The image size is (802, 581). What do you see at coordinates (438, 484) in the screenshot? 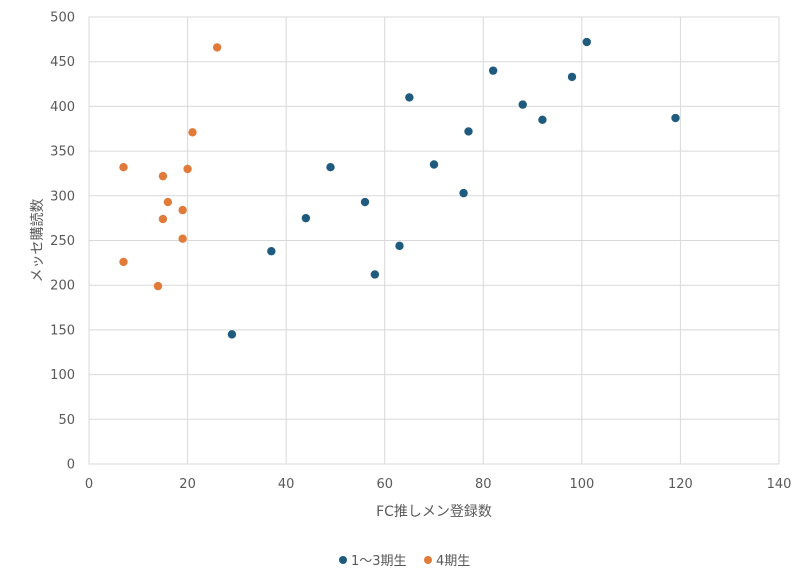
I see `x-axis-ticks: 0 20 40 60 80 100 120 140` at bounding box center [438, 484].